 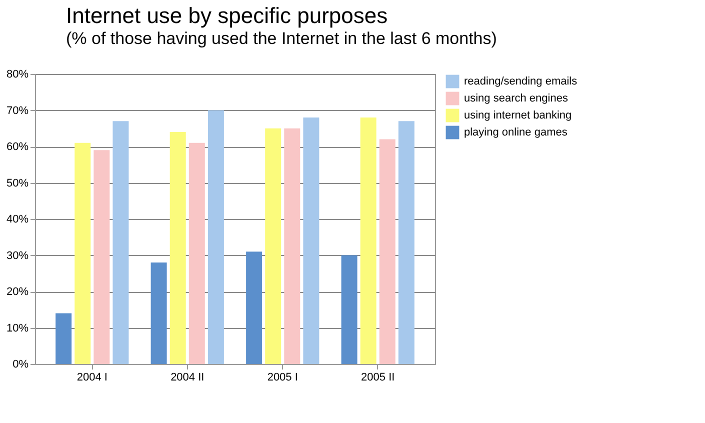 I want to click on y-tick-label: 40%, so click(x=17, y=220).